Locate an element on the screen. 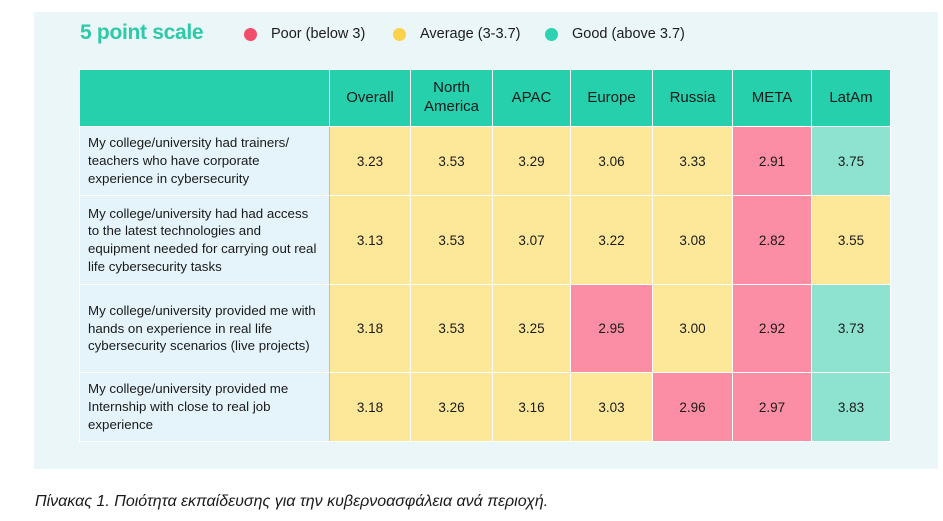  column-header-latam: LatAm is located at coordinates (851, 98).